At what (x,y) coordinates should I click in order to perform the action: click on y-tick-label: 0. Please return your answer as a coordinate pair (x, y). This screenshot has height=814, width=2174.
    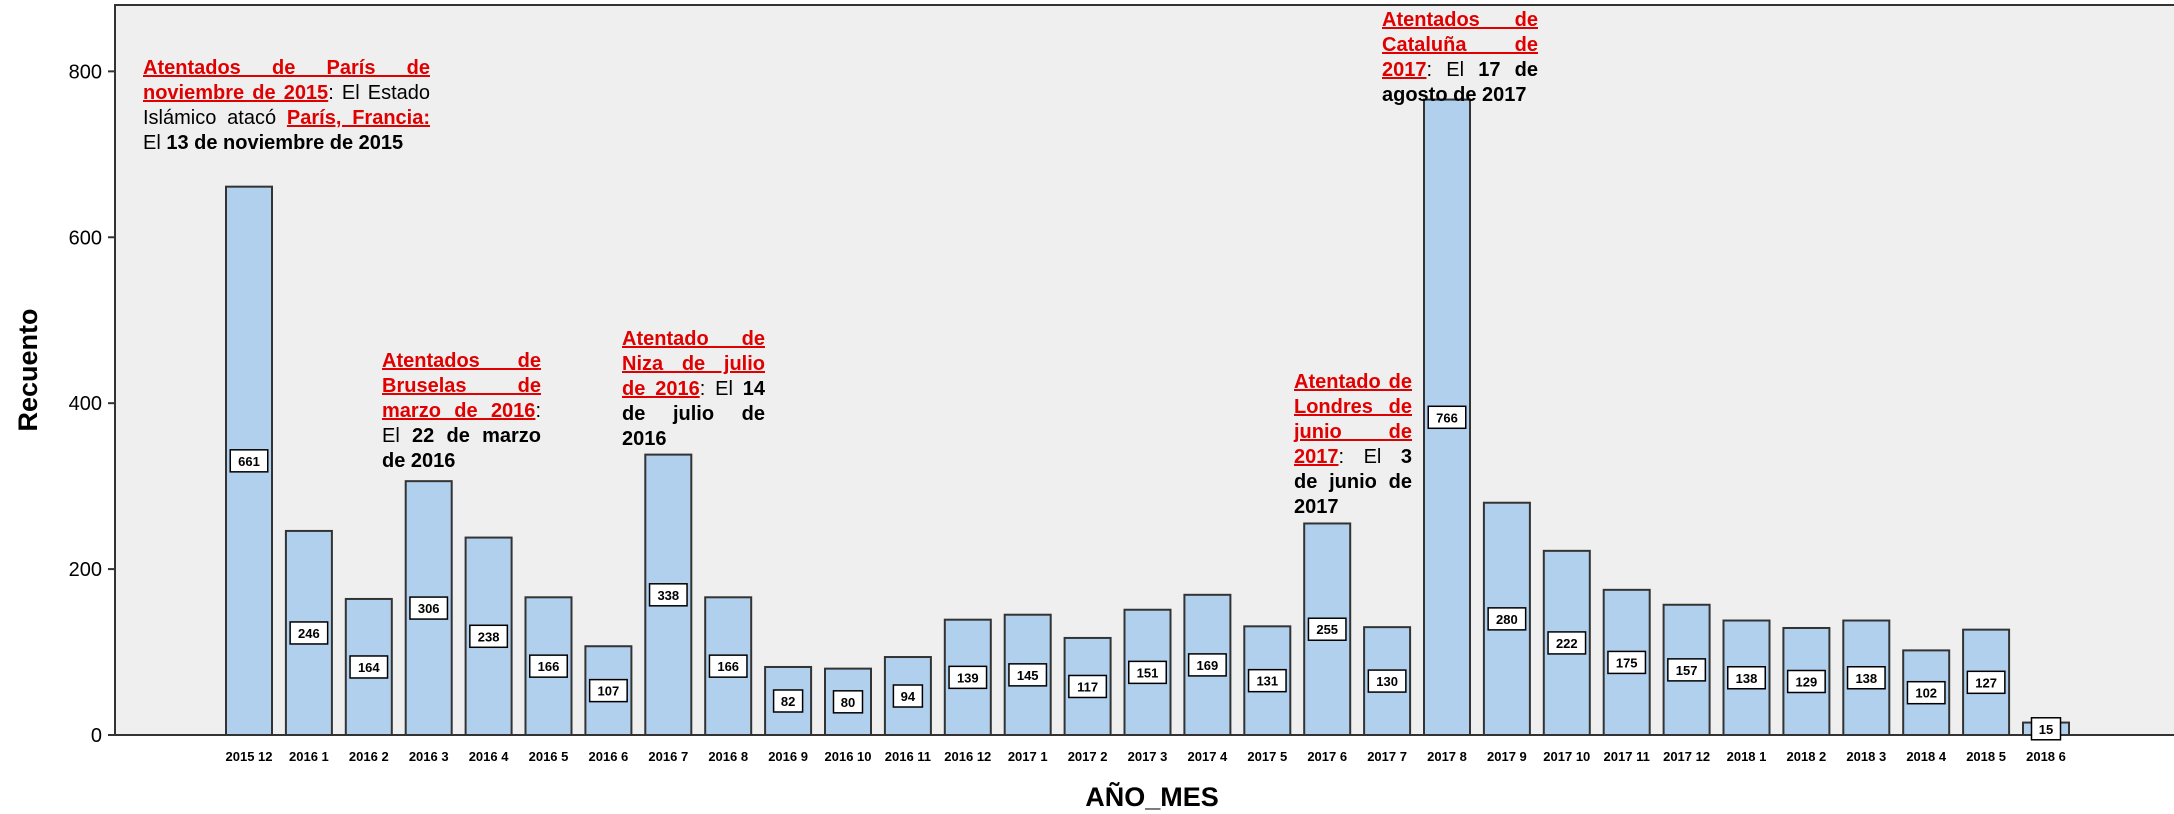
    Looking at the image, I should click on (96, 736).